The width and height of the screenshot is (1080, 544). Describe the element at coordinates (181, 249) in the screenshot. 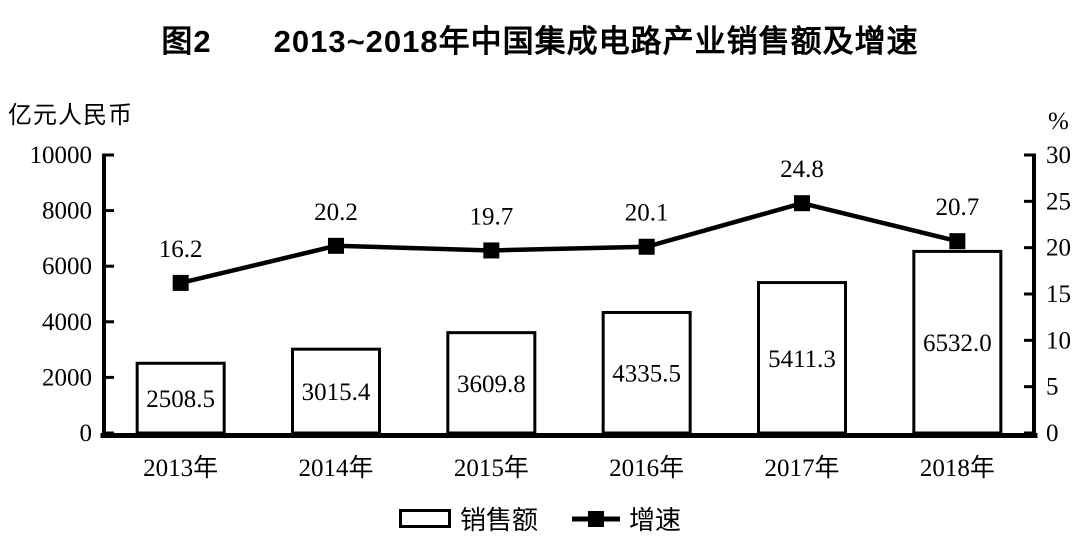

I see `growth-value-label: 16.2` at that location.